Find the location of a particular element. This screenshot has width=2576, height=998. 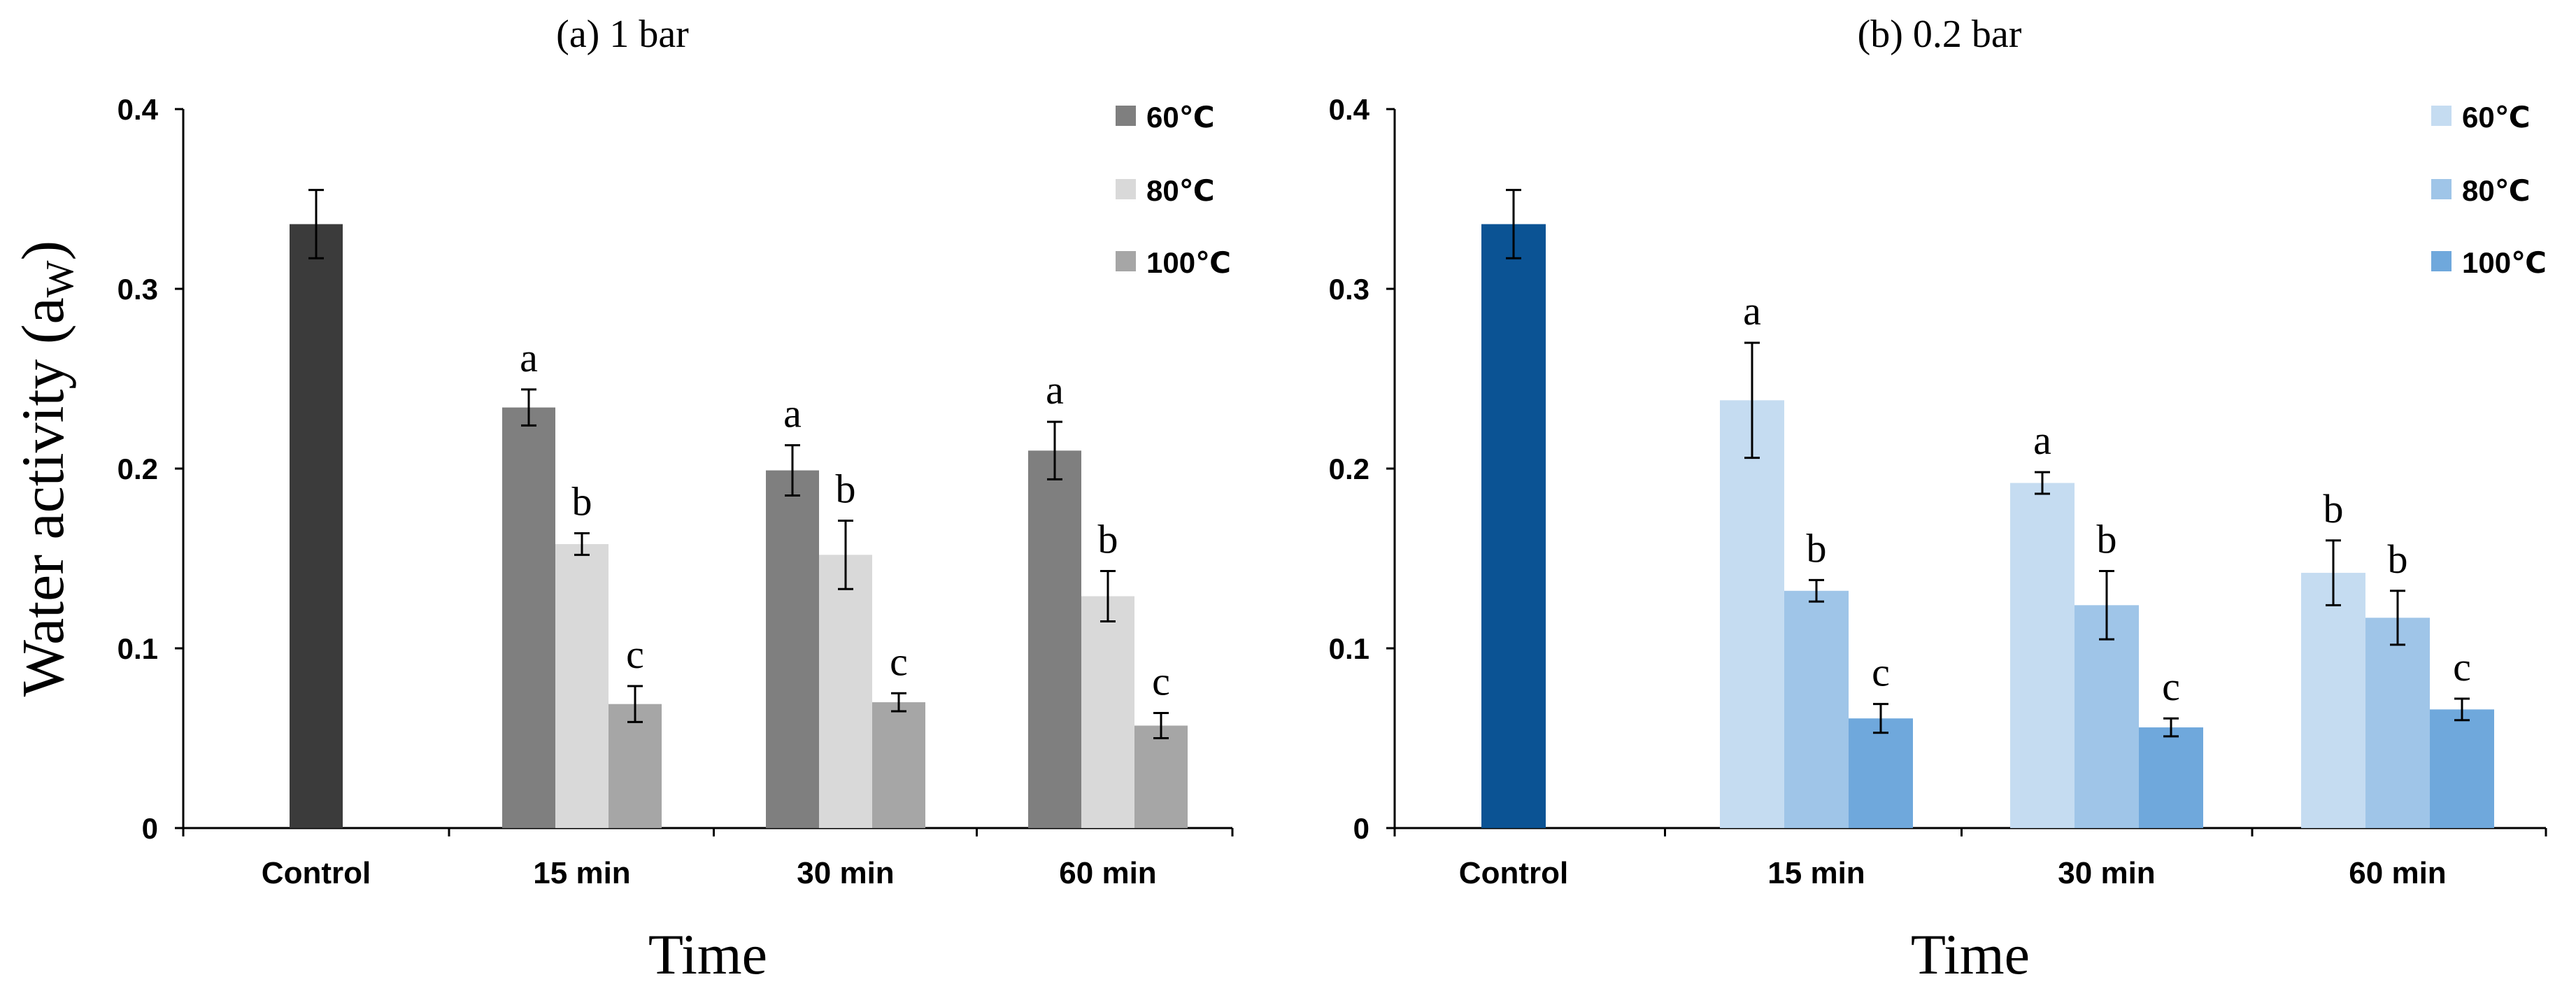

y-axis-title: Water activity (aW) is located at coordinates (45, 469).